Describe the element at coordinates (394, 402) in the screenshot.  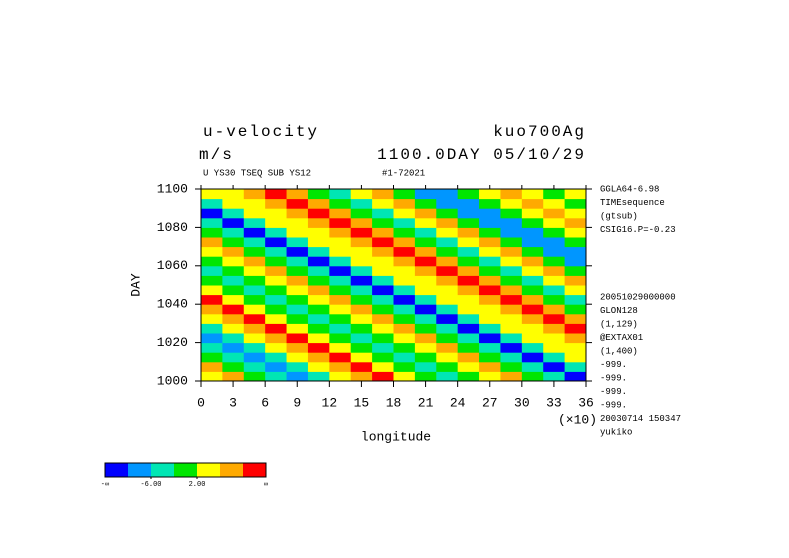
I see `x-tick-label: 18` at that location.